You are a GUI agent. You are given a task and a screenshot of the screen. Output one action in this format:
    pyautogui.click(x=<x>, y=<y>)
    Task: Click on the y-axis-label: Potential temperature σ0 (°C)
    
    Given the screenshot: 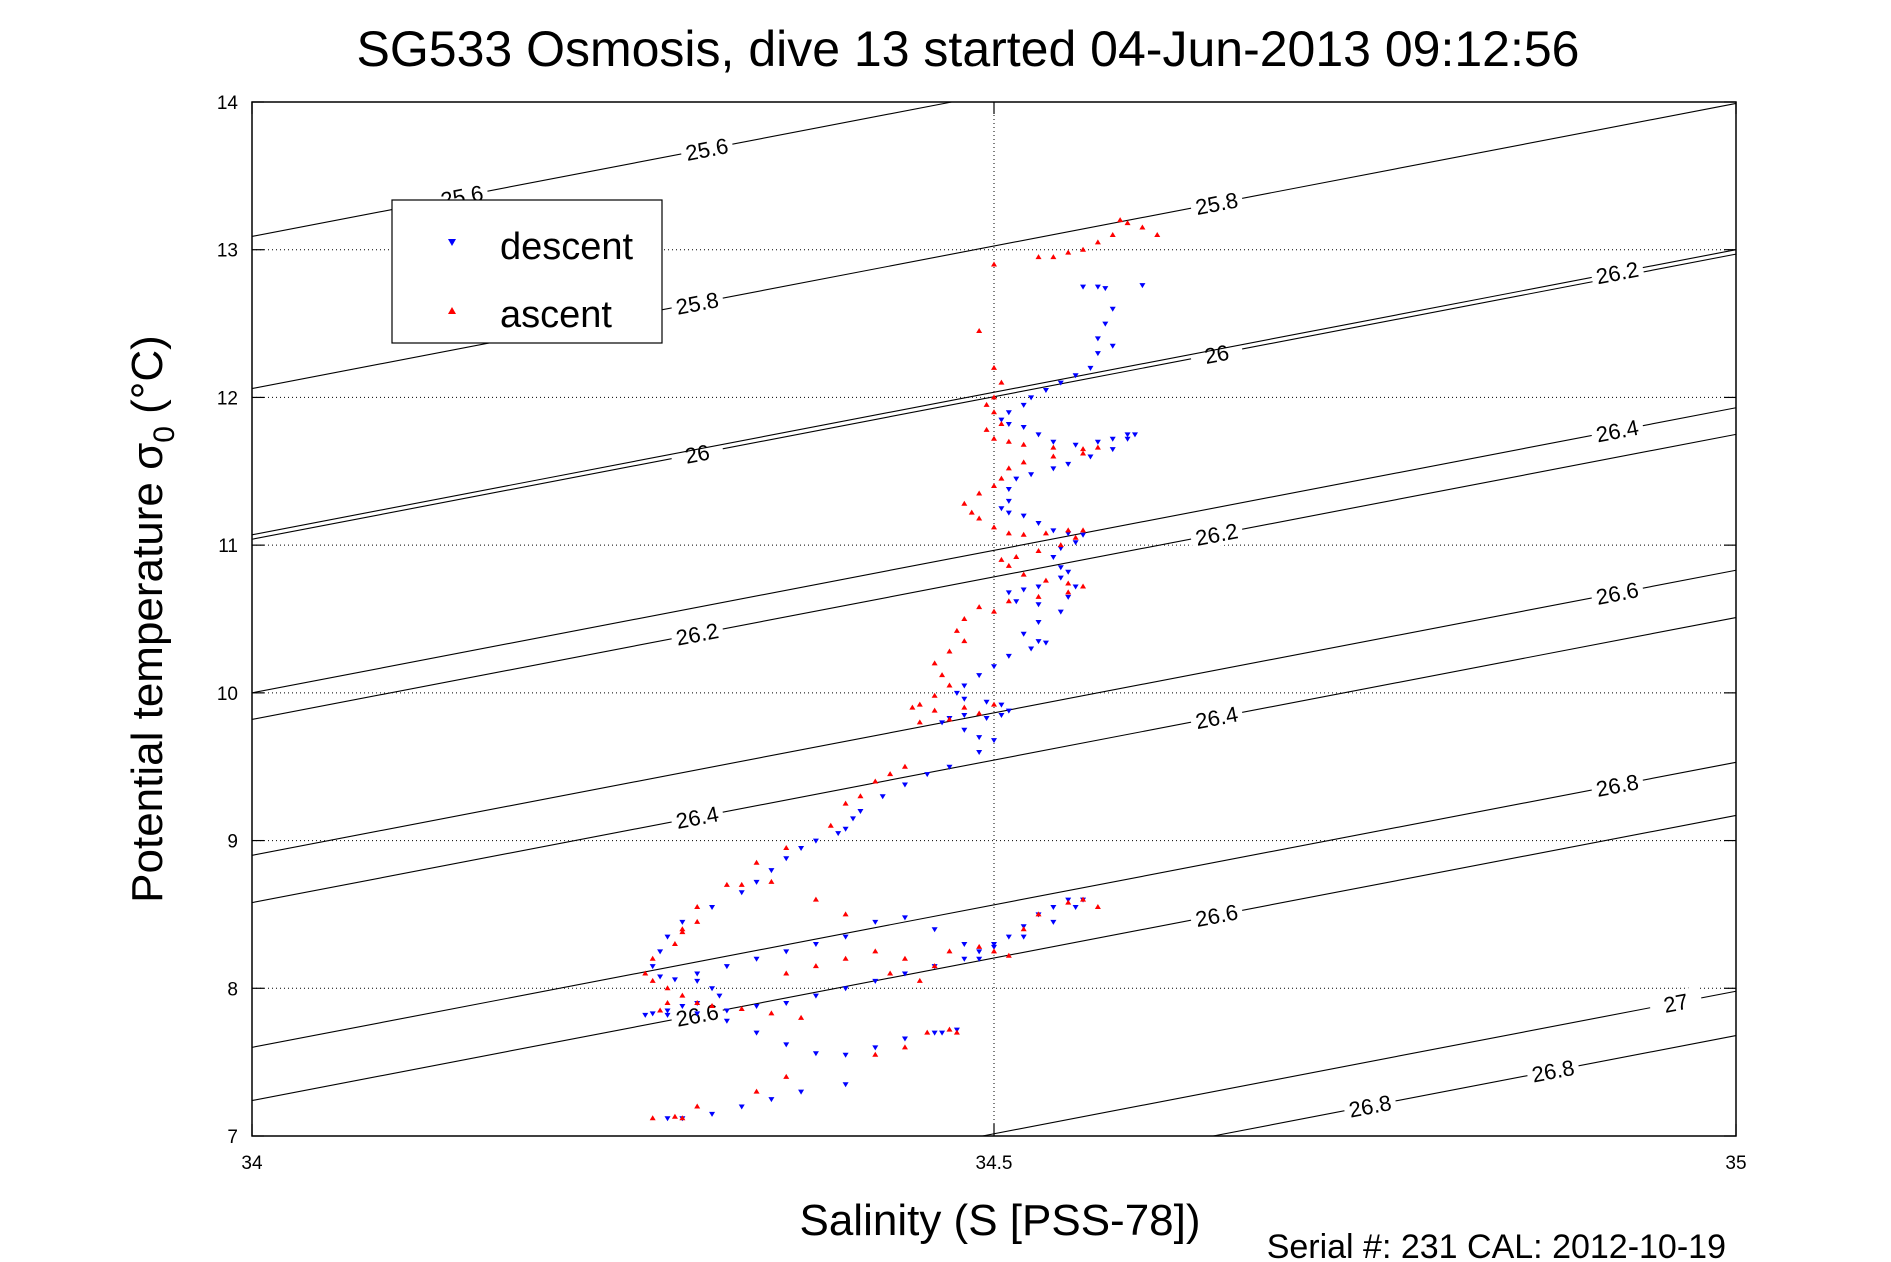 What is the action you would take?
    pyautogui.click(x=152, y=619)
    